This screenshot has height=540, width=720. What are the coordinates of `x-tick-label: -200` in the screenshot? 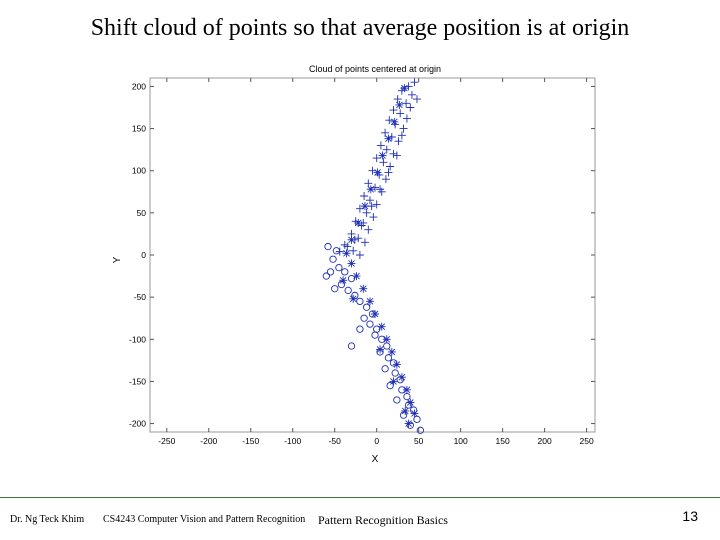 It's located at (208, 441).